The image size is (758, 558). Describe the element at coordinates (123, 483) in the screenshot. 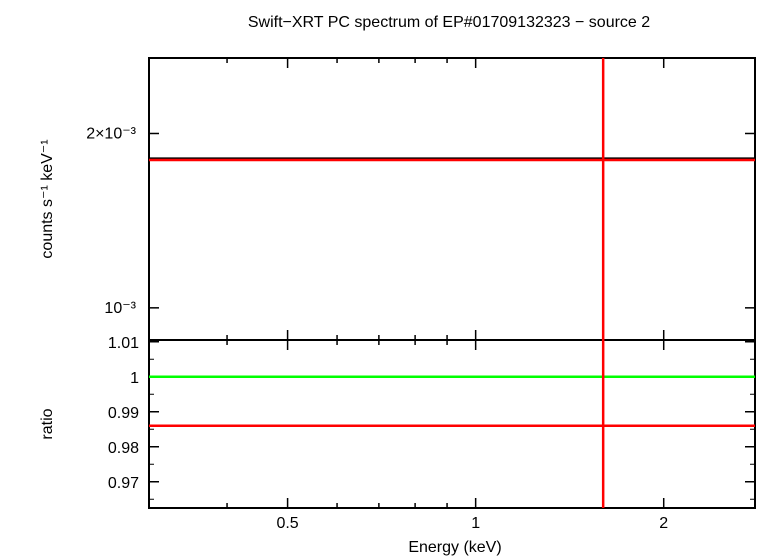

I see `y-tick-label: 0.97` at that location.